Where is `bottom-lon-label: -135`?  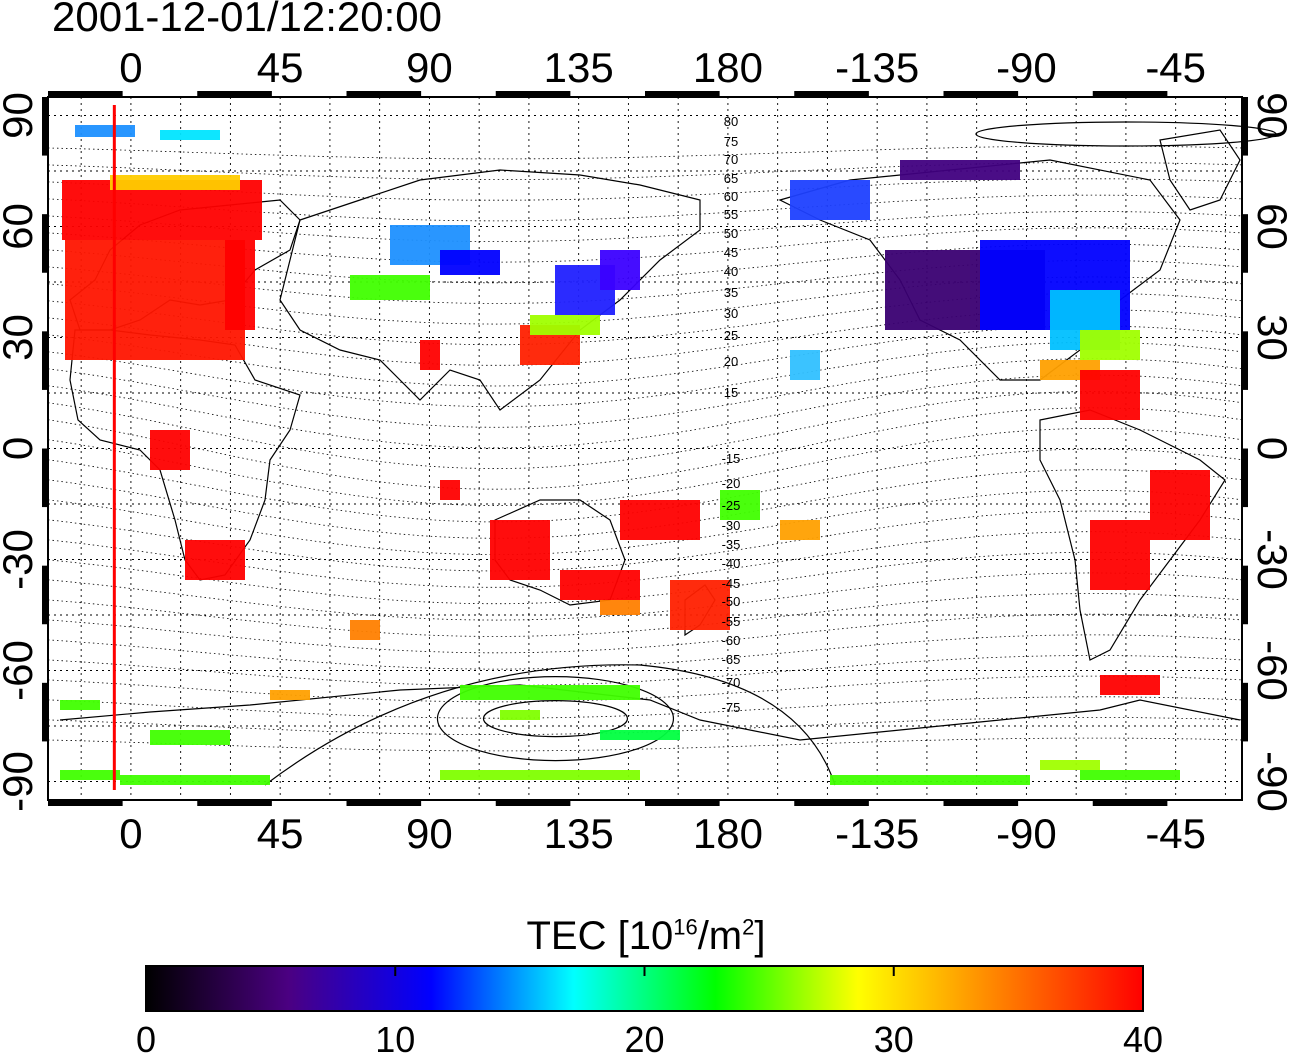 bottom-lon-label: -135 is located at coordinates (877, 833).